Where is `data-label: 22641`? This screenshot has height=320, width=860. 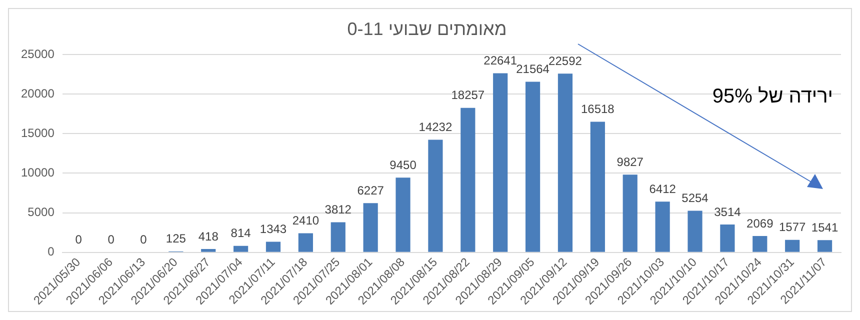
data-label: 22641 is located at coordinates (501, 61).